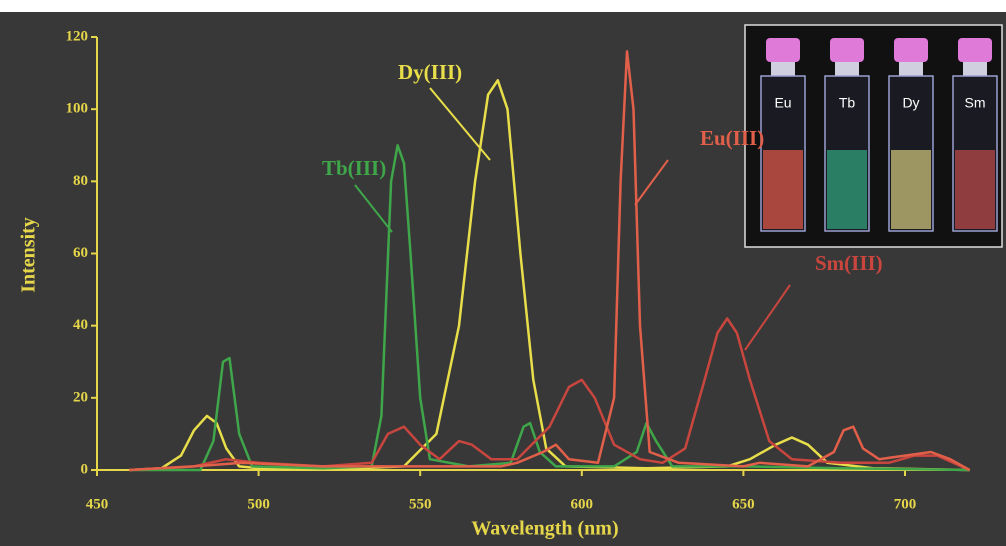  I want to click on inset-photo: Eu Tb Dy Sm, so click(873, 136).